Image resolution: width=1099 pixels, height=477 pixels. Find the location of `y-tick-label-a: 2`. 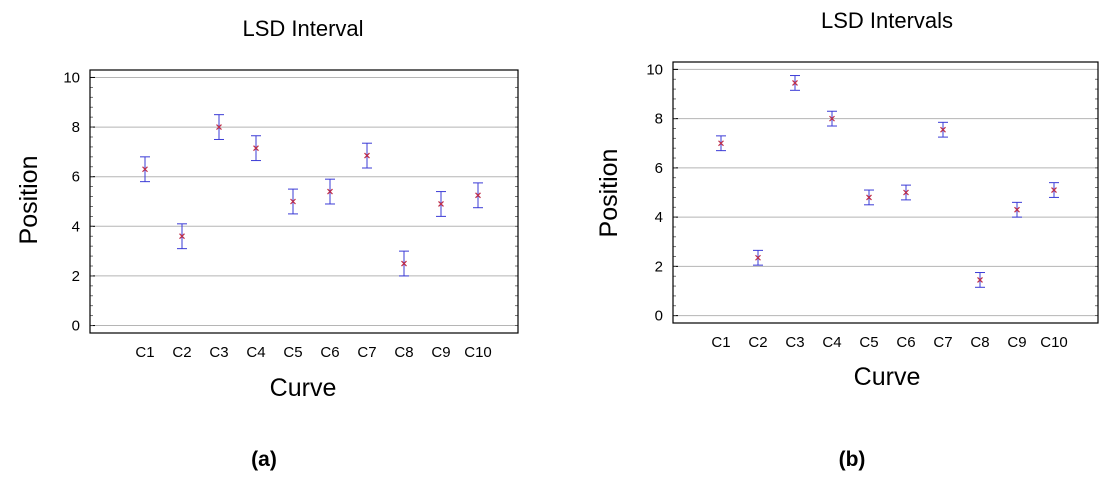

y-tick-label-a: 2 is located at coordinates (76, 276).